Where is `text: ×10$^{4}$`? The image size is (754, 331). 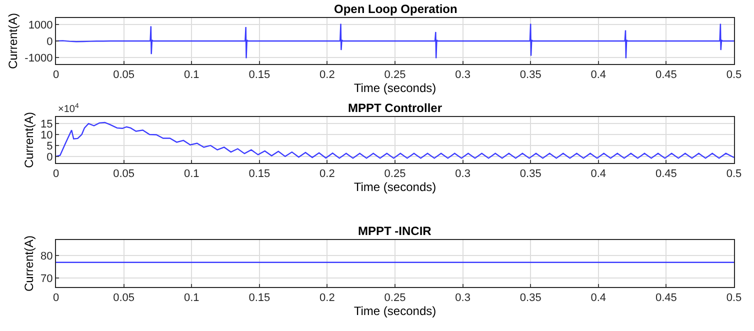 text: ×10$^{4}$ is located at coordinates (68, 109).